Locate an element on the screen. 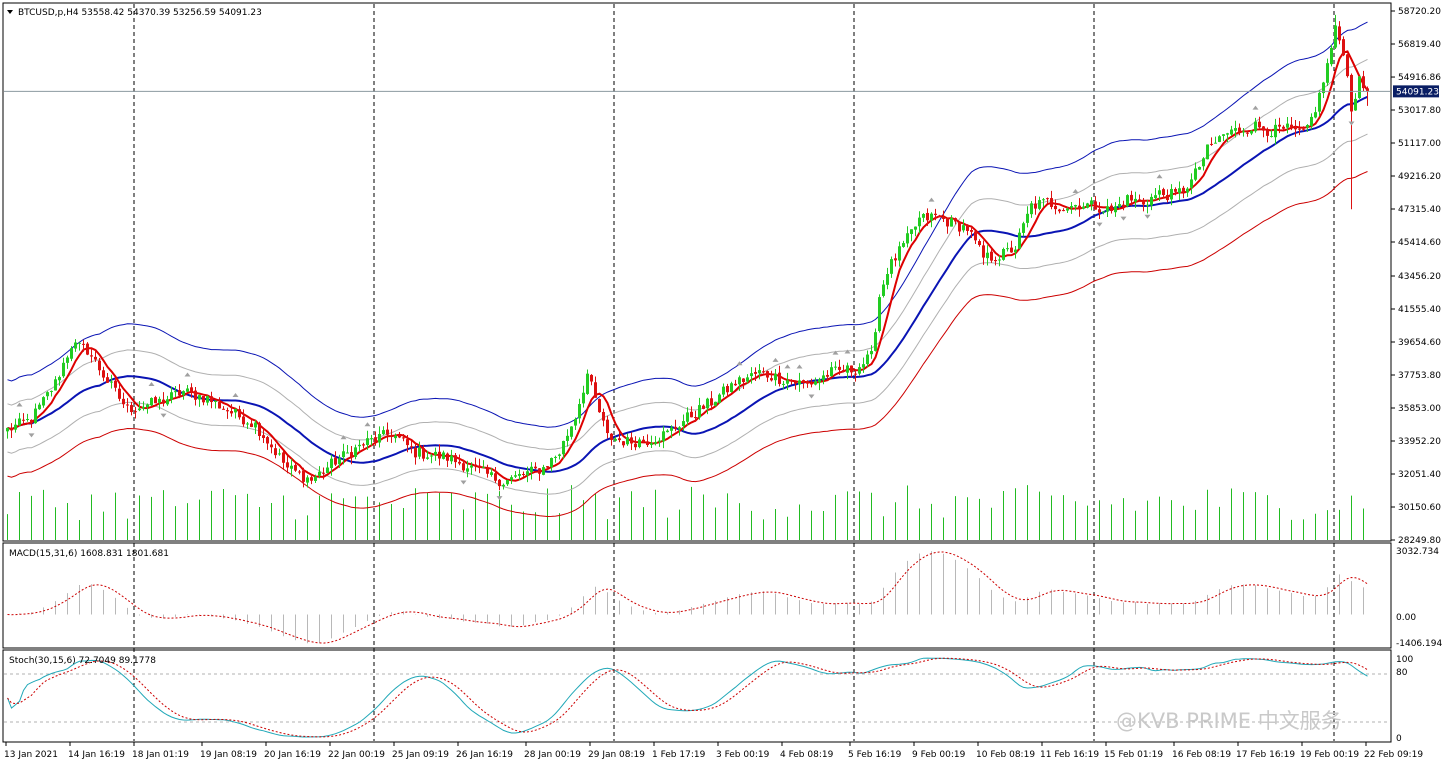  watermark-text: @KVB PRIME 中文服务 is located at coordinates (1229, 721).